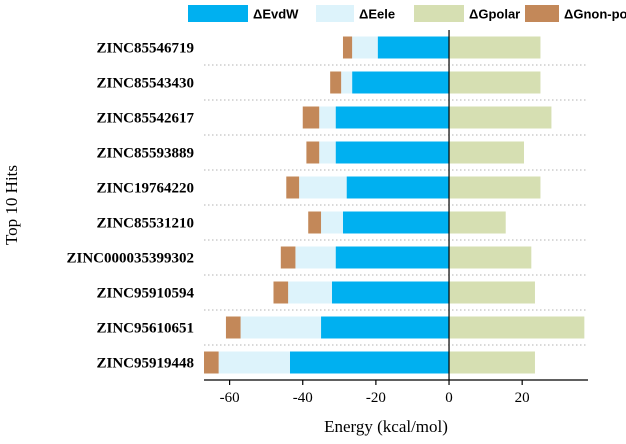  Describe the element at coordinates (407, 13) in the screenshot. I see `chart-legend: ΔEvdW ΔEele ΔGpolar ΔGnon-polar` at that location.